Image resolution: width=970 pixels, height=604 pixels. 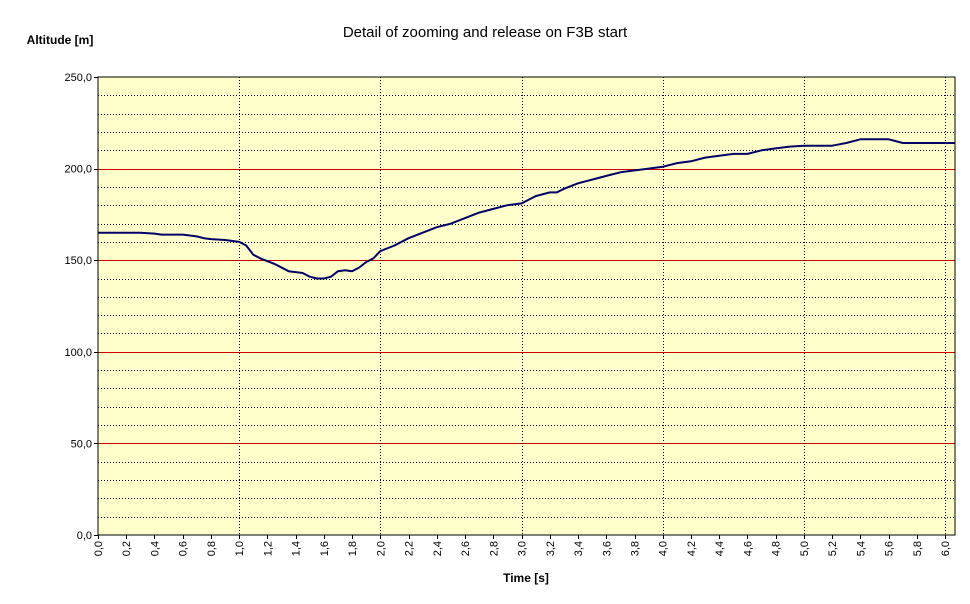 I want to click on x-tick-label: 6,0, so click(x=946, y=548).